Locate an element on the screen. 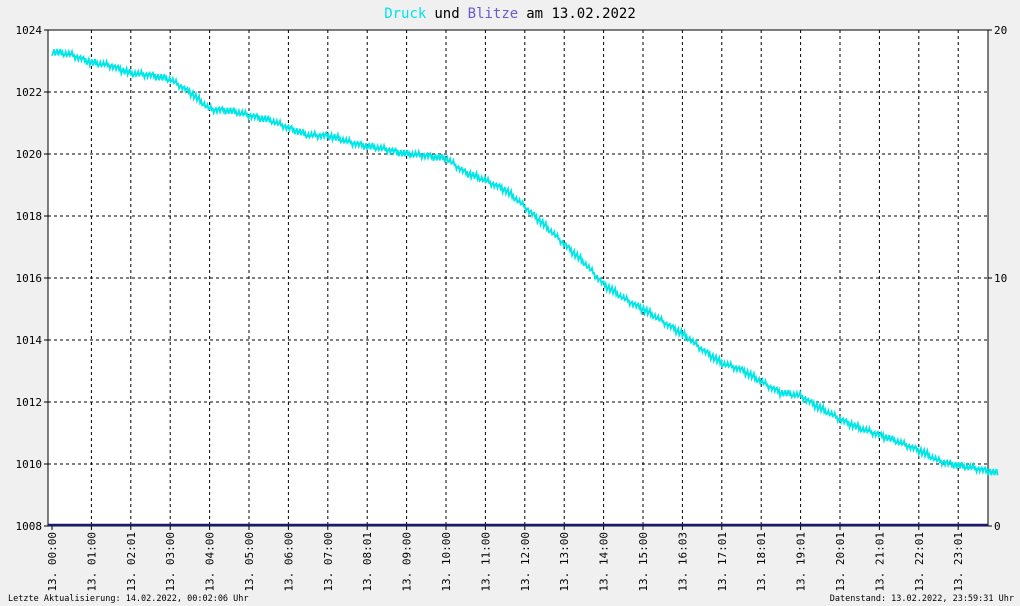  x-tick-label: 13. 13:00 is located at coordinates (564, 562).